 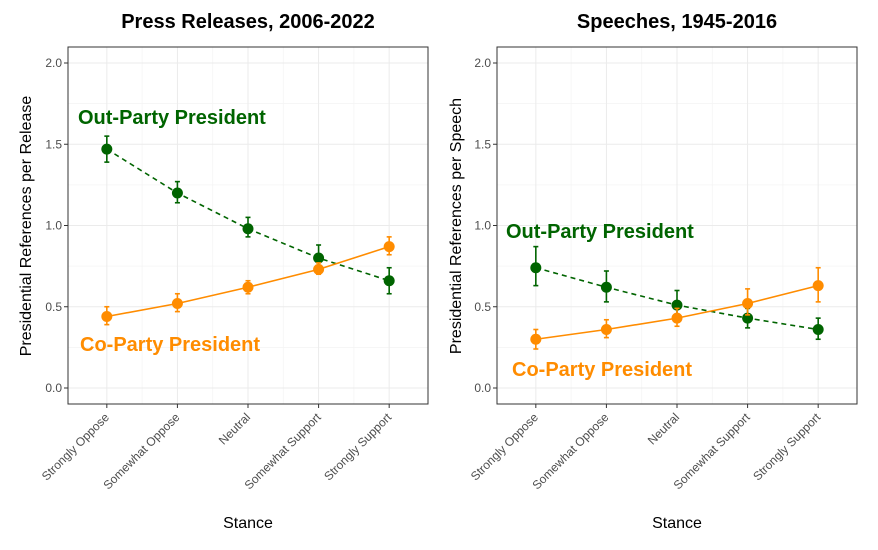 What do you see at coordinates (248, 22) in the screenshot?
I see `chart-title: Press Releases, 2006-2022` at bounding box center [248, 22].